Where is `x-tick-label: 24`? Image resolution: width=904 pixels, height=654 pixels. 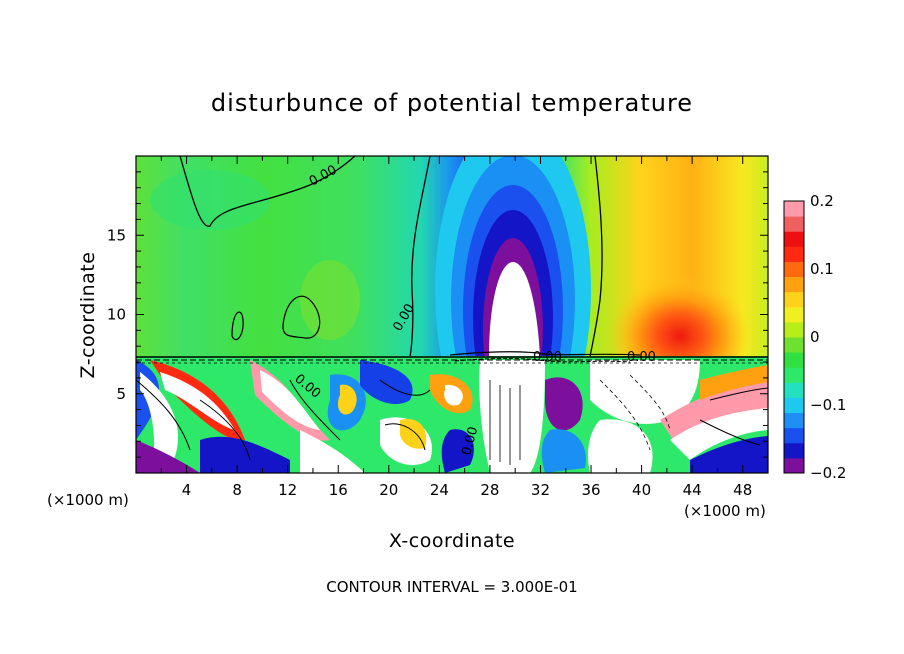 x-tick-label: 24 is located at coordinates (439, 490).